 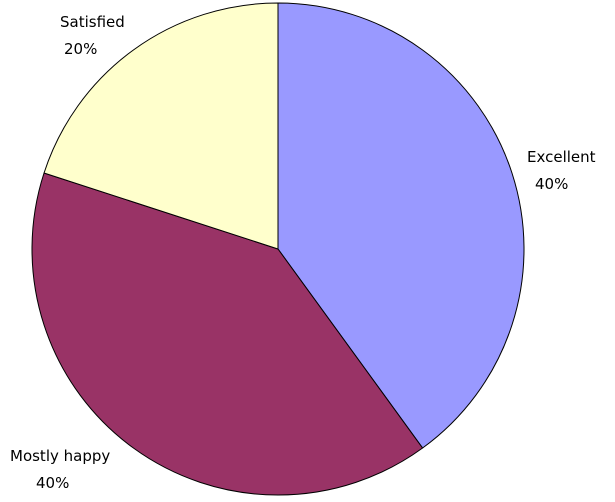 I want to click on slice-label-satisfied: Satisfied, so click(x=92, y=22).